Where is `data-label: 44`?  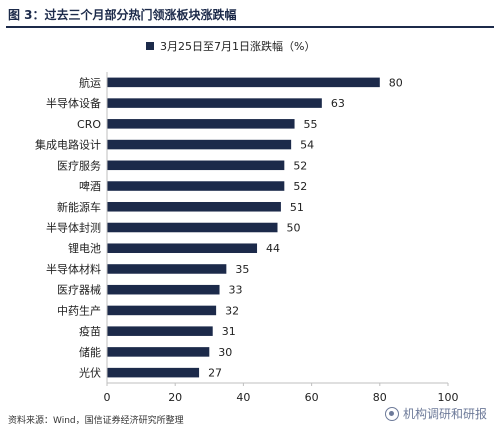
data-label: 44 is located at coordinates (273, 248).